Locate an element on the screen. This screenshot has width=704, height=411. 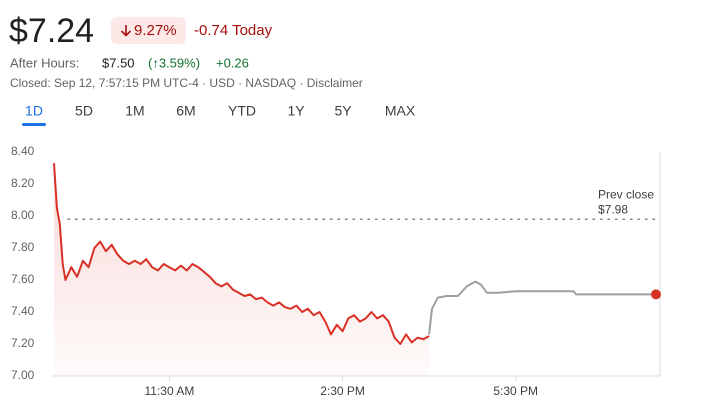
y-tick-label: 7.20 is located at coordinates (23, 343).